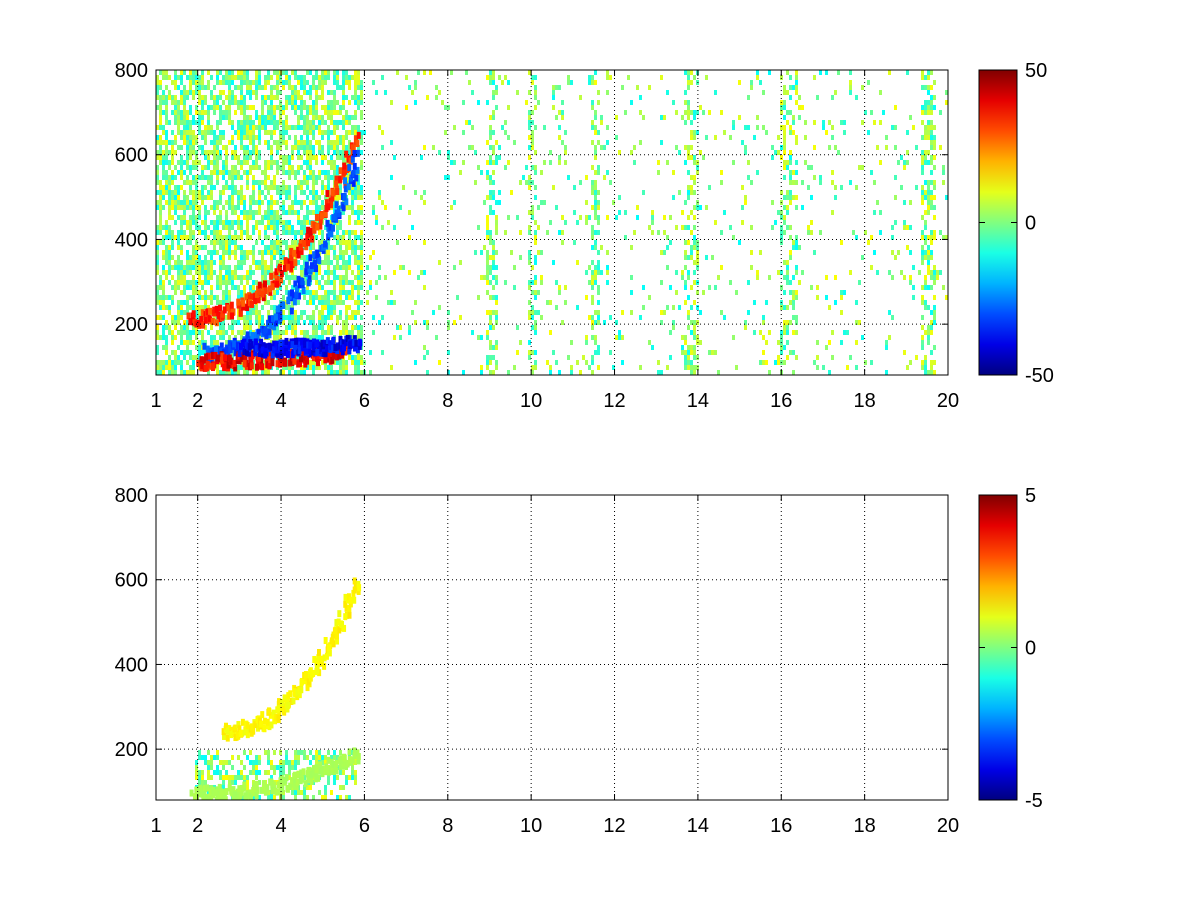 This screenshot has width=1200, height=900. Describe the element at coordinates (131, 240) in the screenshot. I see `y-tick-label: 400` at that location.